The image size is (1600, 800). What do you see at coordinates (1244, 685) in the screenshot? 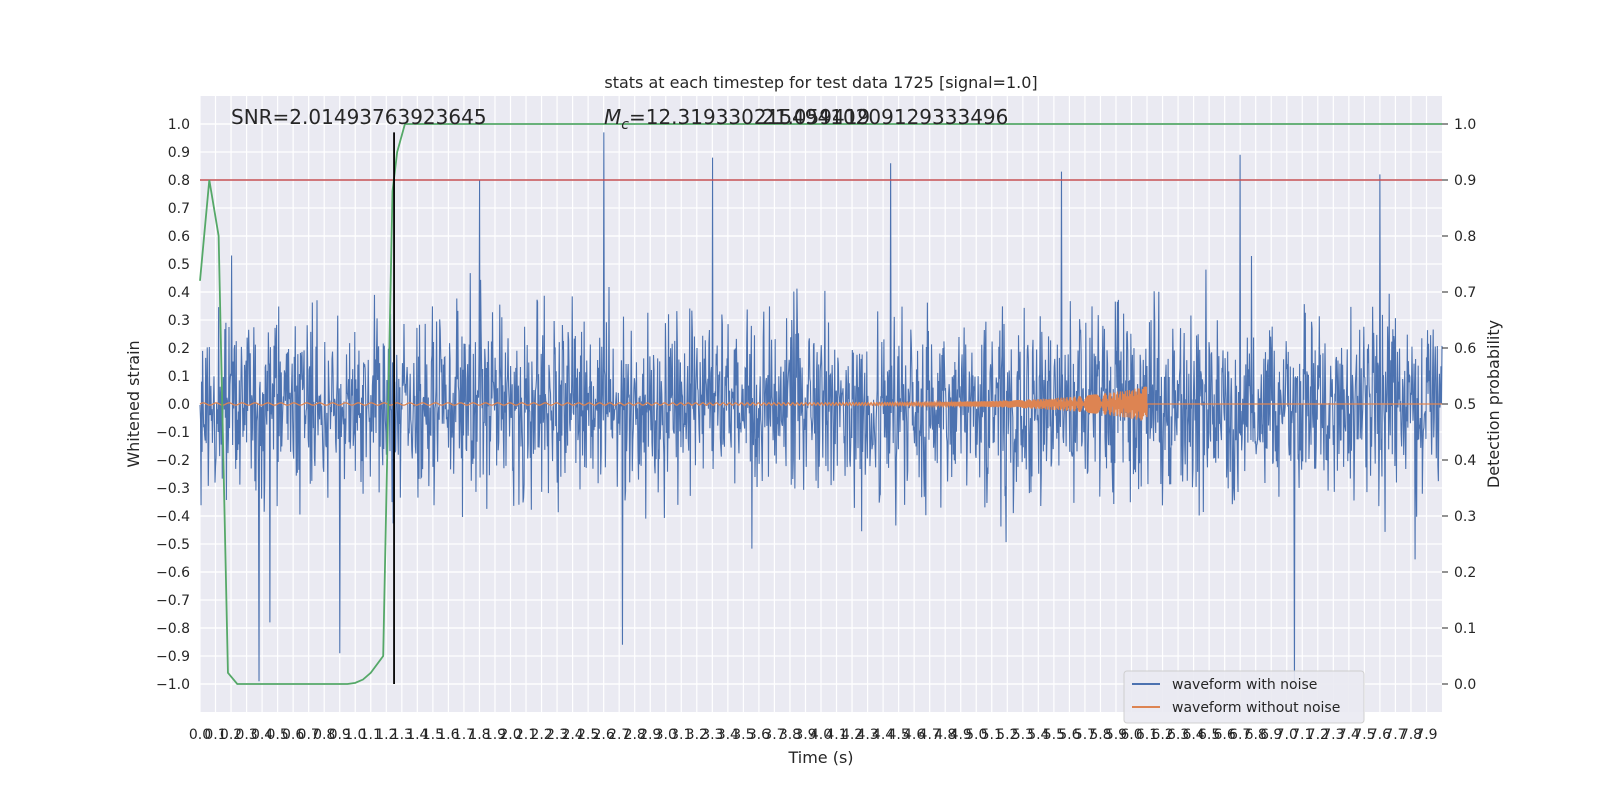
I see `legend-label-noise: waveform with noise` at bounding box center [1244, 685].